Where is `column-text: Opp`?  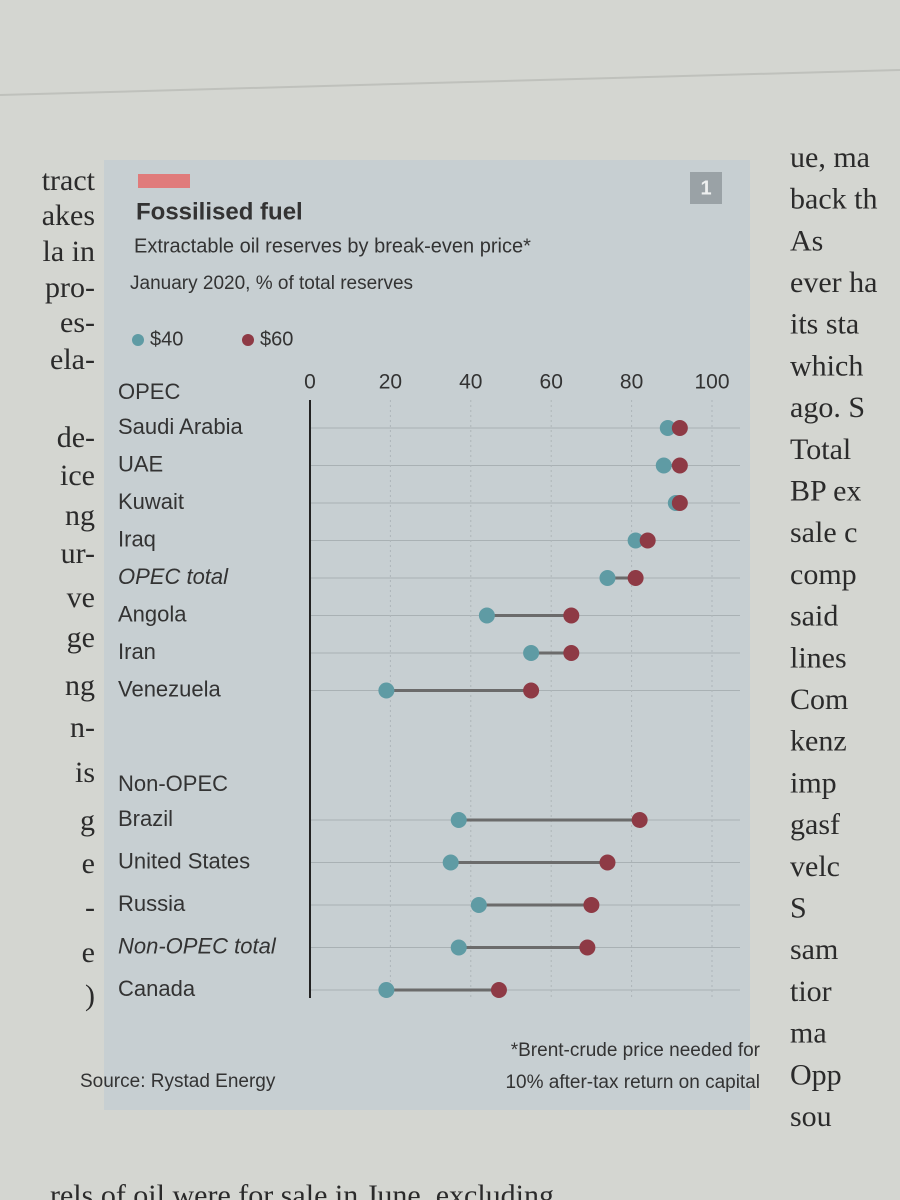
column-text: Opp is located at coordinates (816, 1074).